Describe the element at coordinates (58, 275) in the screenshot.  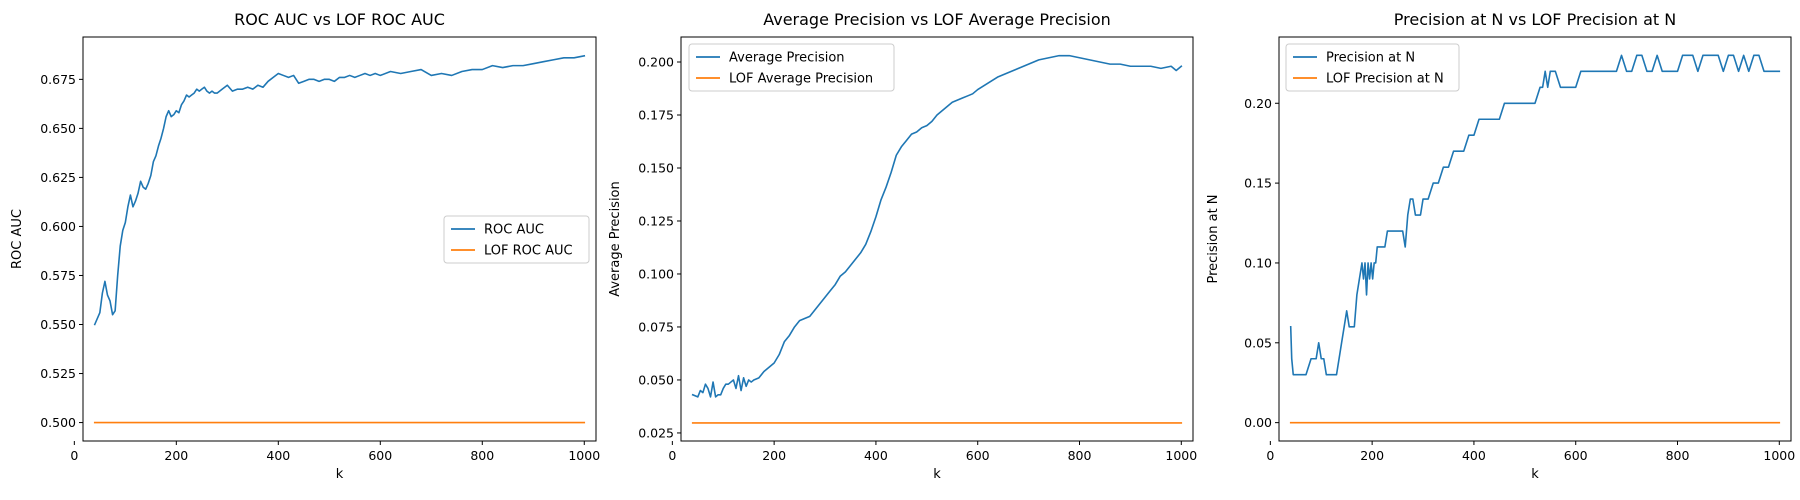
I see `y-tick-label: 0.575` at that location.